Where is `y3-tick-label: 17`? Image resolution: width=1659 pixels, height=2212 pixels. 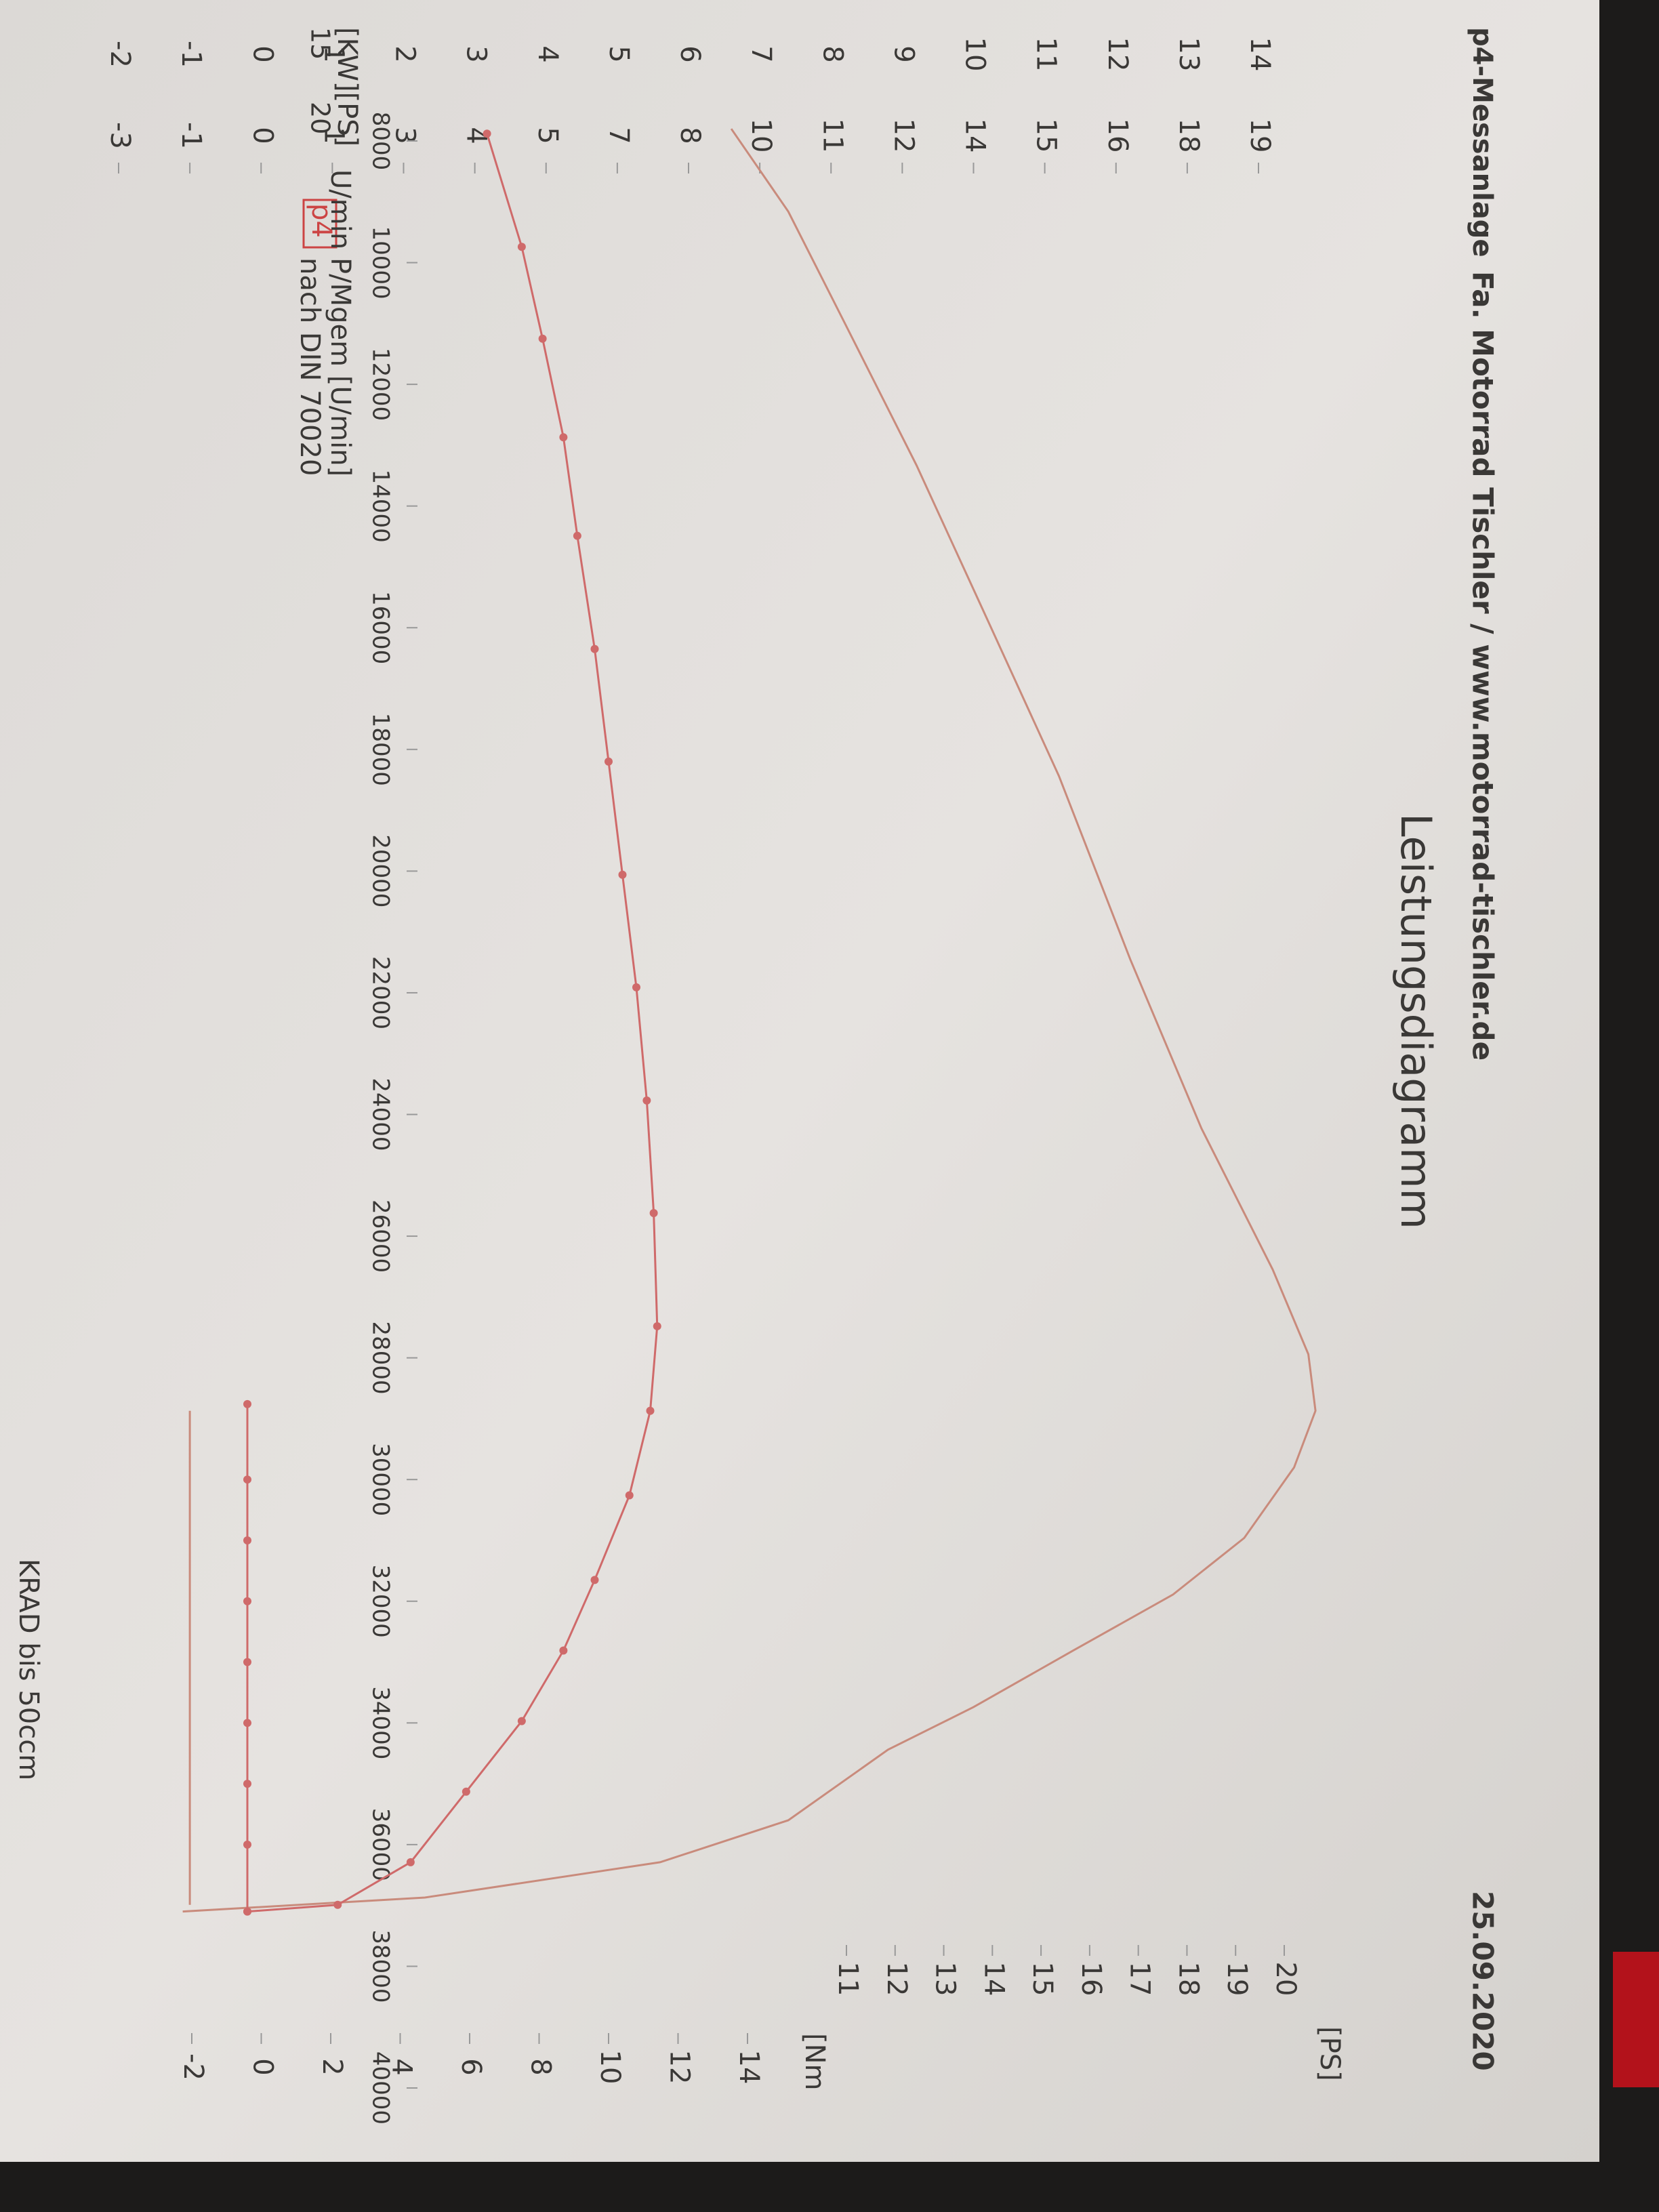
y3-tick-label: 17 is located at coordinates (1139, 1979).